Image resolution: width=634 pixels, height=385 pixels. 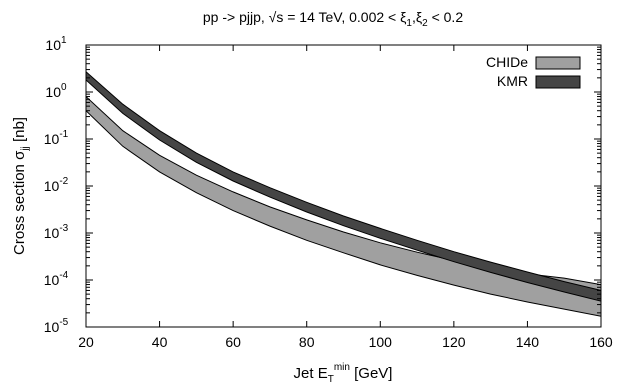 I want to click on x-axis-title-sup: min, so click(x=342, y=367).